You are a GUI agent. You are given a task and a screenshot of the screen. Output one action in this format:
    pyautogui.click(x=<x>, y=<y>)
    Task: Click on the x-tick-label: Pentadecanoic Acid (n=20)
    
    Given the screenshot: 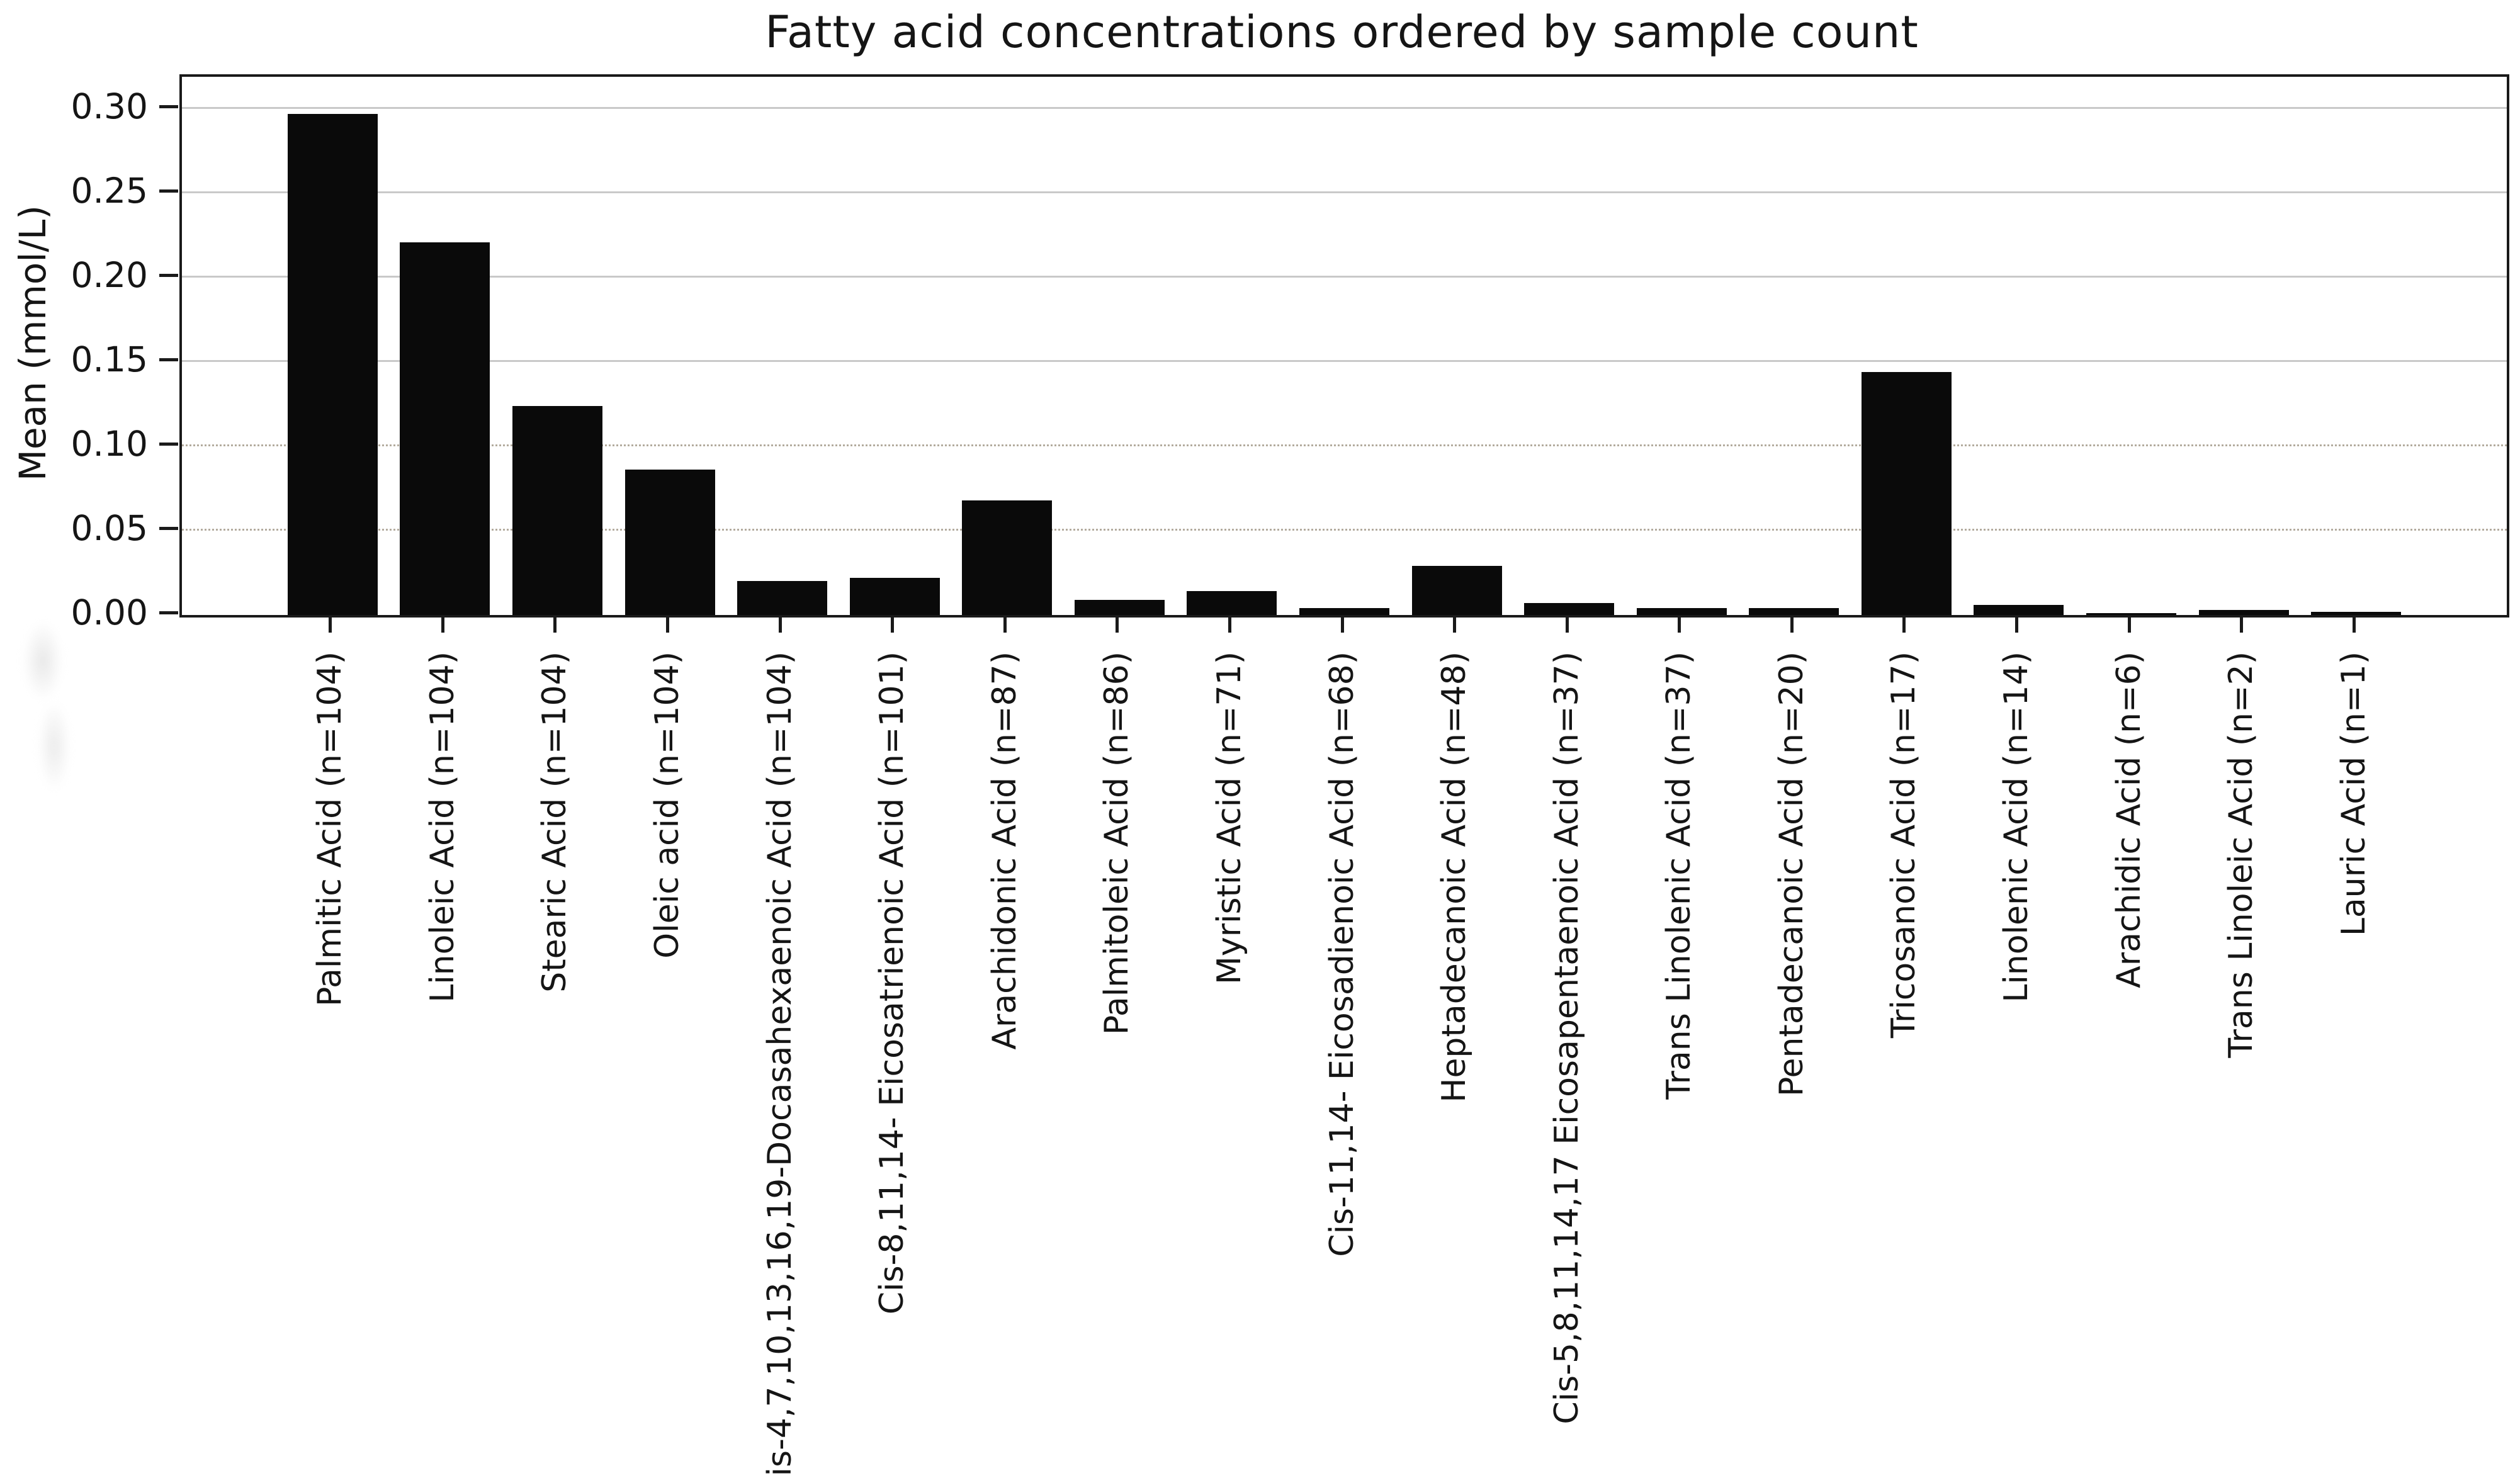 What is the action you would take?
    pyautogui.click(x=1792, y=874)
    